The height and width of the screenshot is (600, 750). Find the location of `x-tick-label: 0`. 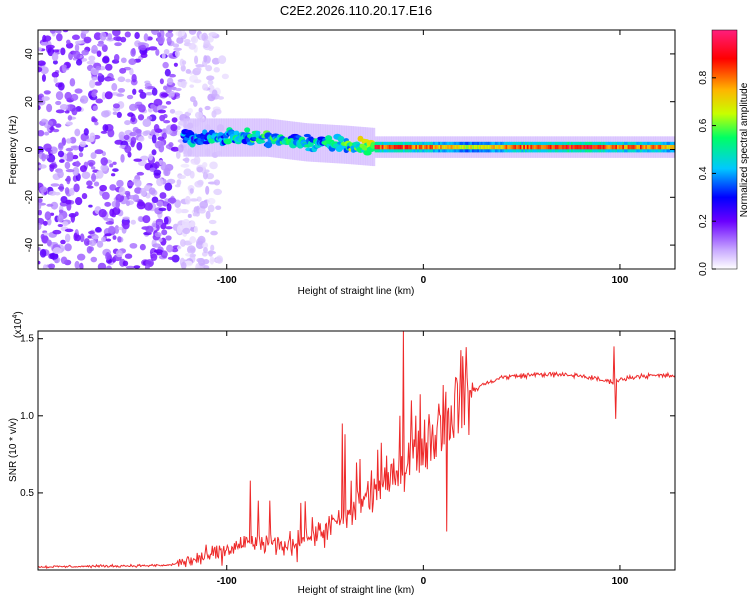

x-tick-label: 0 is located at coordinates (424, 581).